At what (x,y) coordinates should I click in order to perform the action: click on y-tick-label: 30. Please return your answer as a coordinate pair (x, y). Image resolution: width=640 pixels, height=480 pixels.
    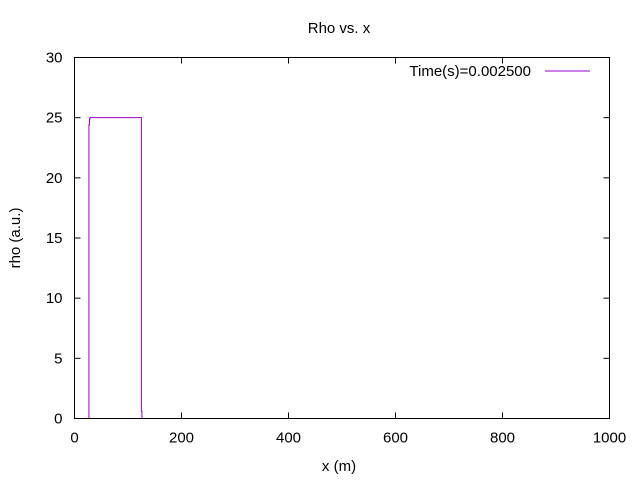
    Looking at the image, I should click on (54, 58).